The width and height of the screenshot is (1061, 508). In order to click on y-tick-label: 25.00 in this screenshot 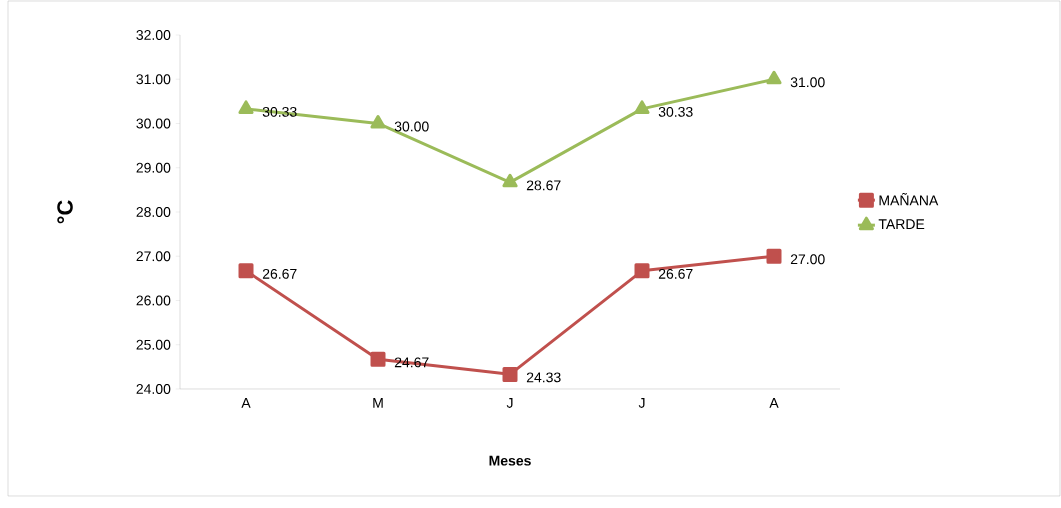, I will do `click(153, 344)`.